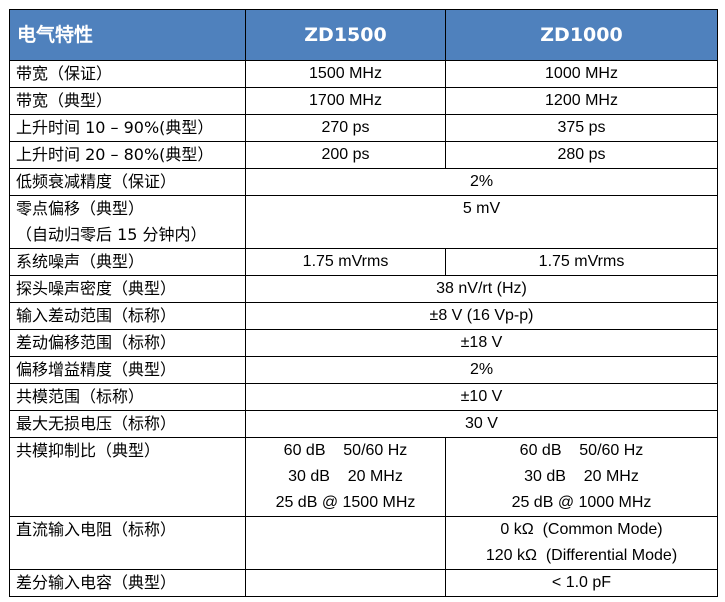 Image resolution: width=725 pixels, height=602 pixels. I want to click on header-param: 电气特性, so click(127, 35).